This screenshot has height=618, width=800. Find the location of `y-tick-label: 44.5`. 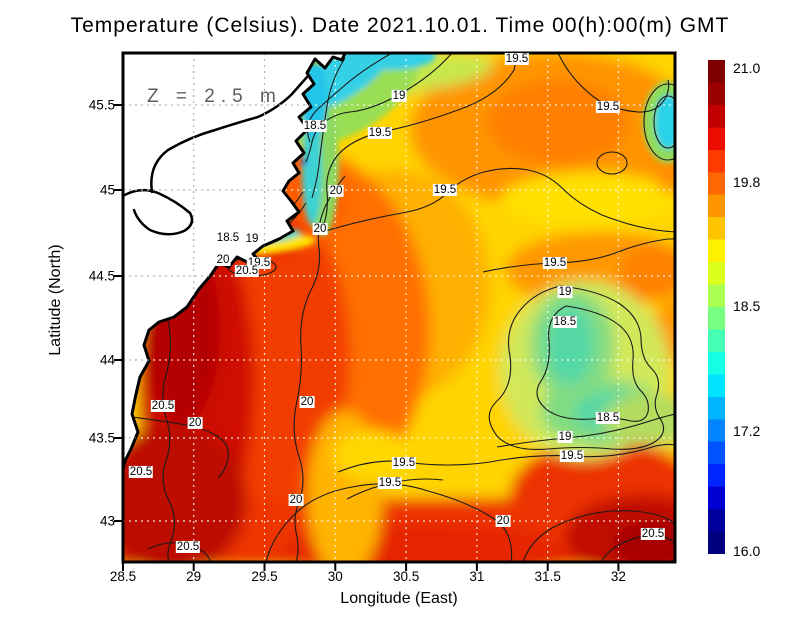

y-tick-label: 44.5 is located at coordinates (101, 276).